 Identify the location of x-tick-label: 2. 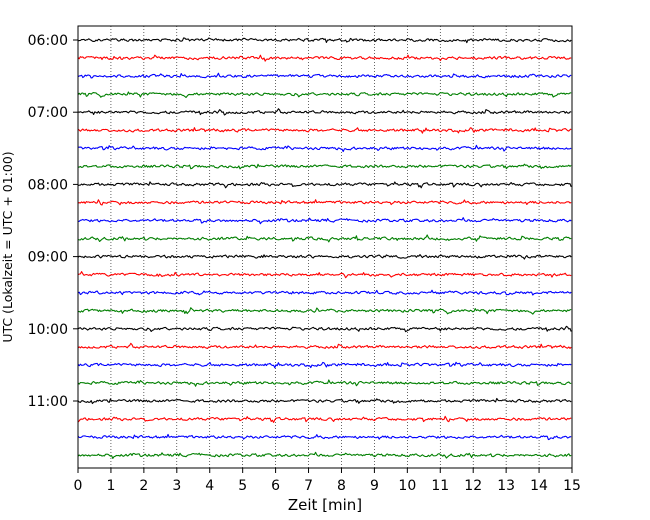
(143, 486).